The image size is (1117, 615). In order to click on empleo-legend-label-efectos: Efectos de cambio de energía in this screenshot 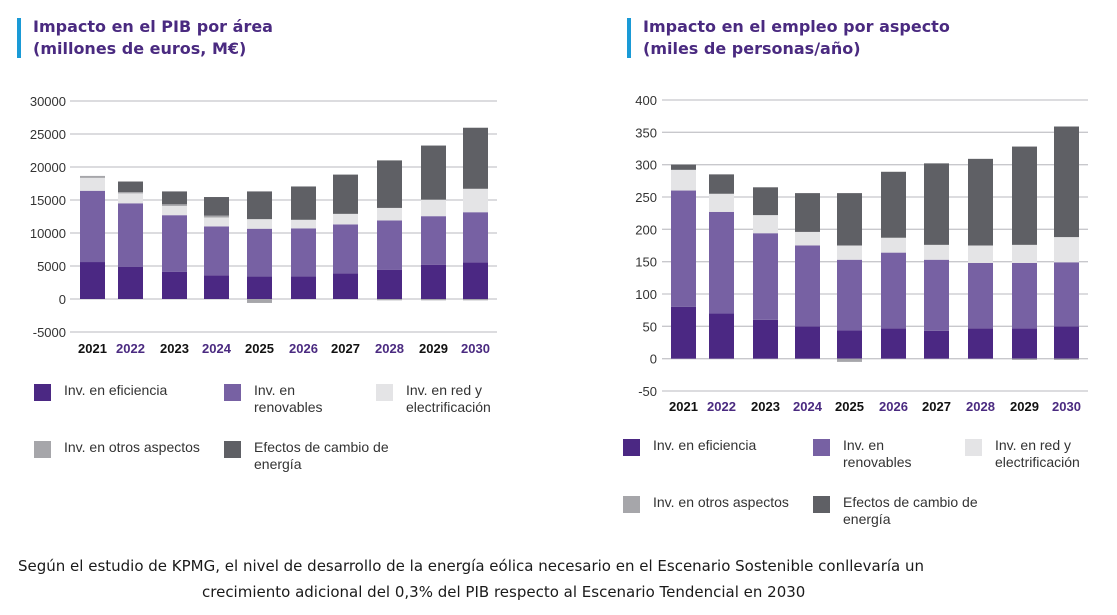, I will do `click(910, 510)`.